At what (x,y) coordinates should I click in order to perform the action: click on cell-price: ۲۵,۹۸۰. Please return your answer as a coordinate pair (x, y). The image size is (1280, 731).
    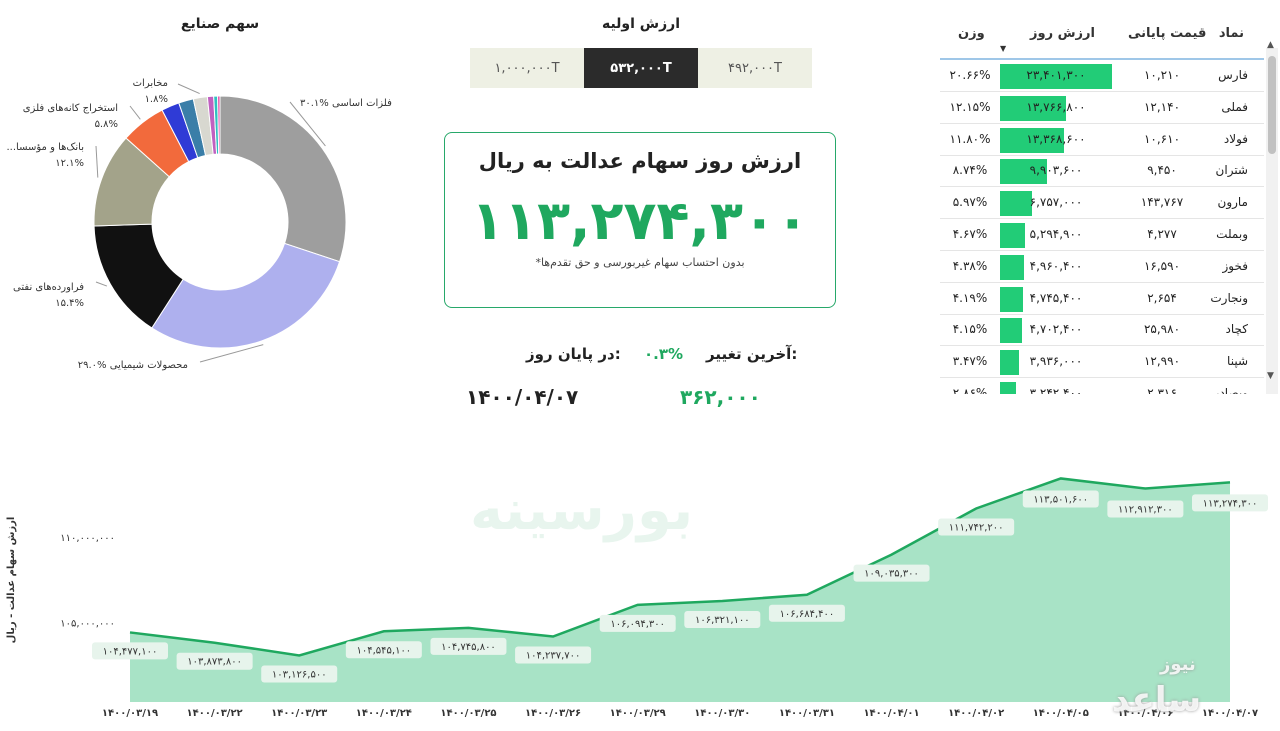
    Looking at the image, I should click on (1162, 329).